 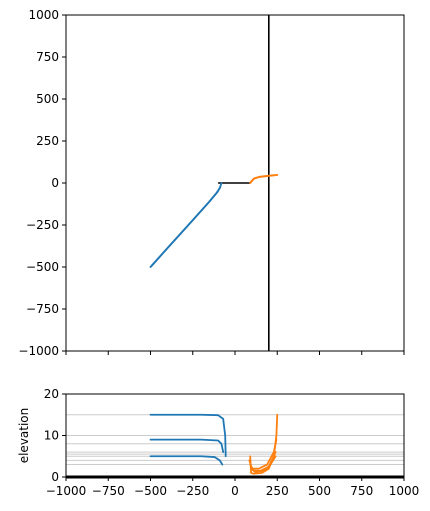 What do you see at coordinates (361, 491) in the screenshot?
I see `x-tick-label: 750` at bounding box center [361, 491].